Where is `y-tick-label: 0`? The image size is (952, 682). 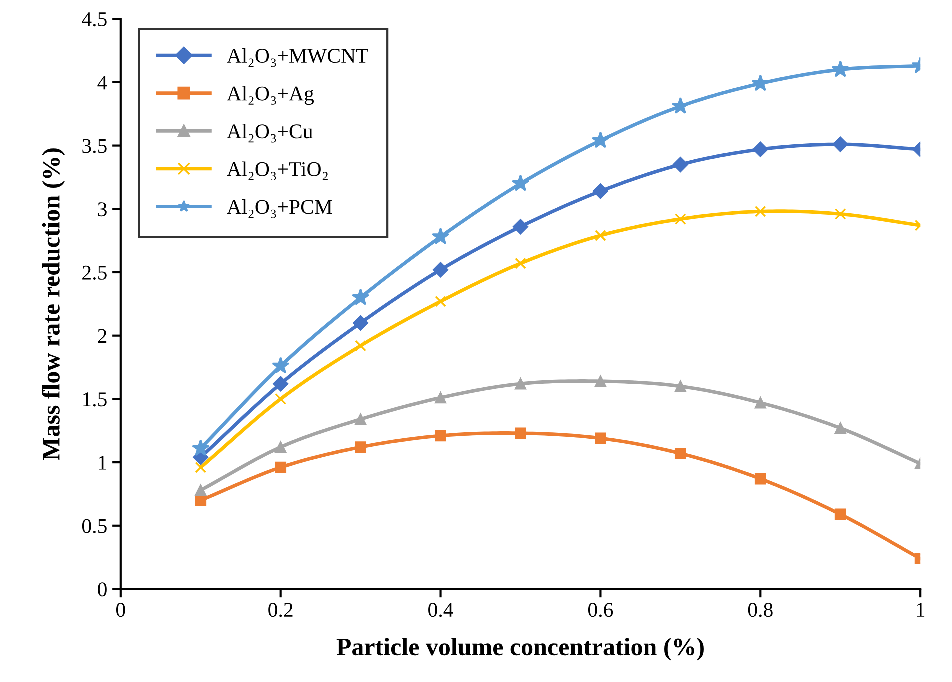
y-tick-label: 0 is located at coordinates (102, 589).